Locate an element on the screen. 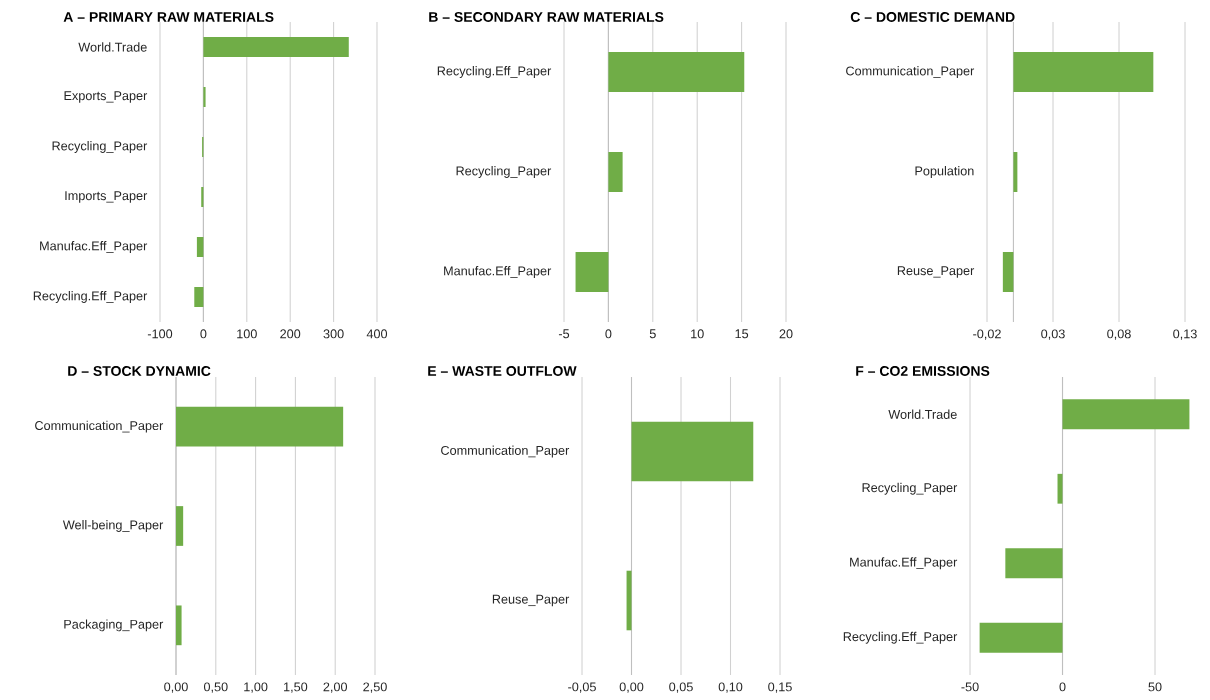  x-tick-label: 0,10 is located at coordinates (730, 687).